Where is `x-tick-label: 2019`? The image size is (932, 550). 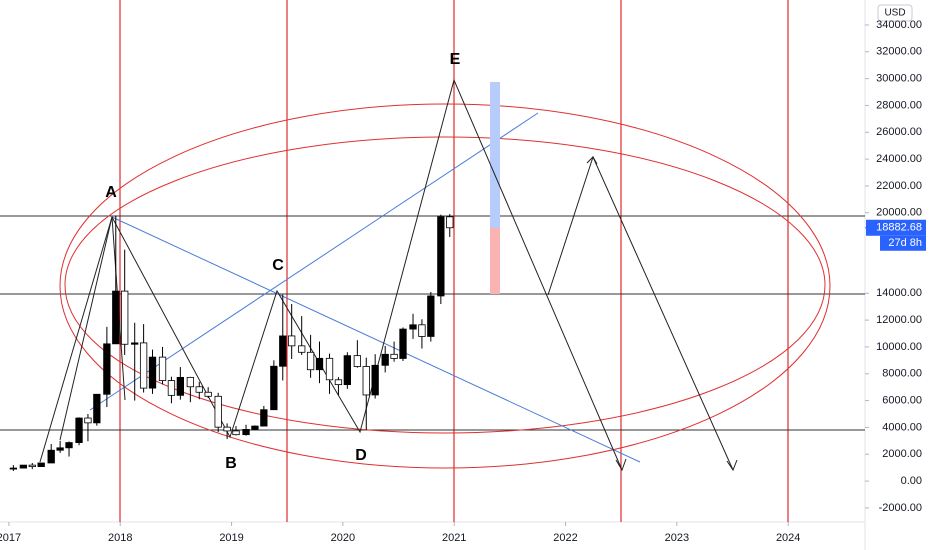 x-tick-label: 2019 is located at coordinates (231, 538).